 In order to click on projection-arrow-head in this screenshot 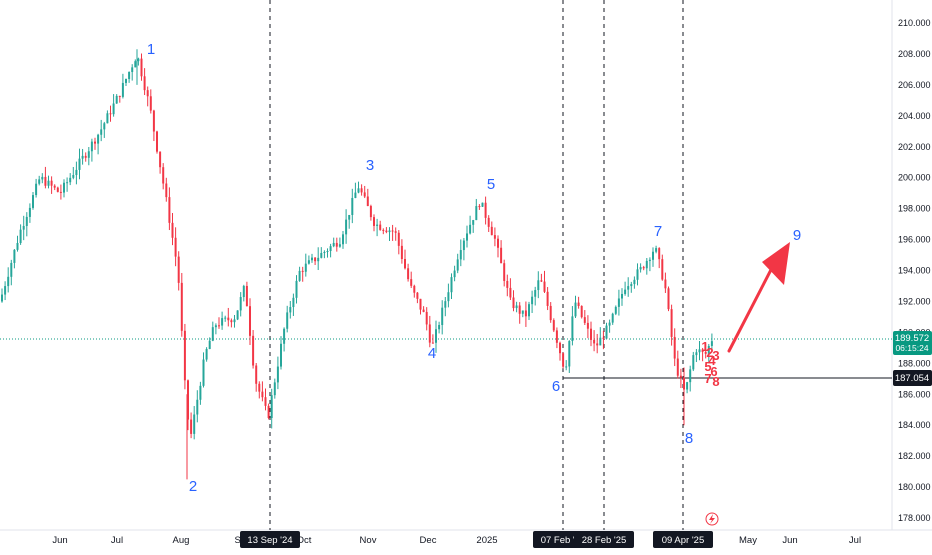, I will do `click(776, 263)`.